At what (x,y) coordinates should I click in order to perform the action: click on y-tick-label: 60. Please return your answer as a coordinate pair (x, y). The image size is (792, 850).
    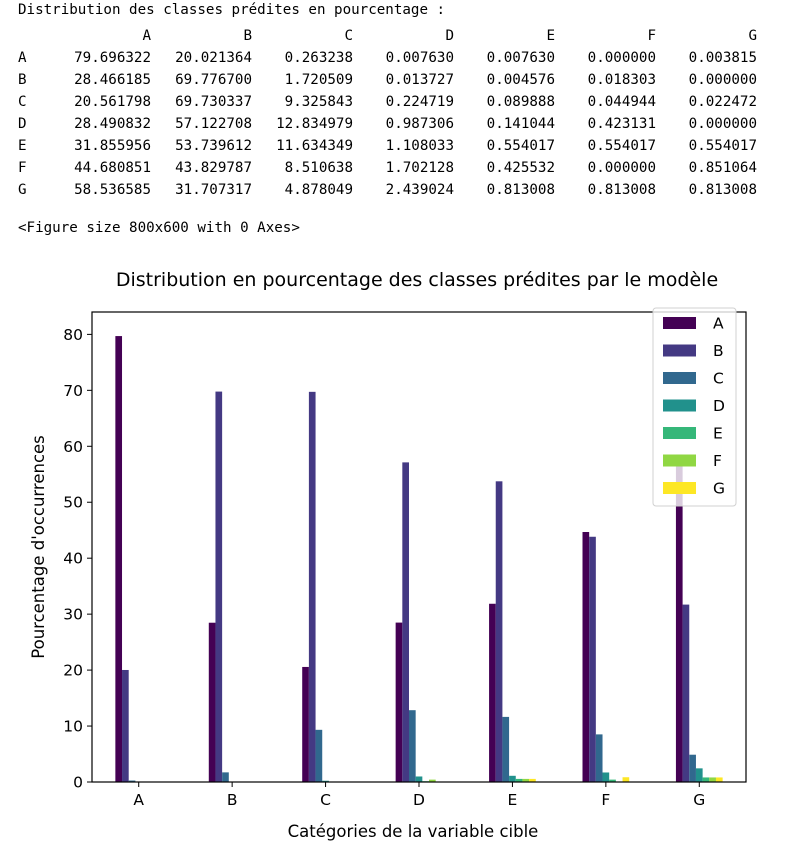
    Looking at the image, I should click on (73, 447).